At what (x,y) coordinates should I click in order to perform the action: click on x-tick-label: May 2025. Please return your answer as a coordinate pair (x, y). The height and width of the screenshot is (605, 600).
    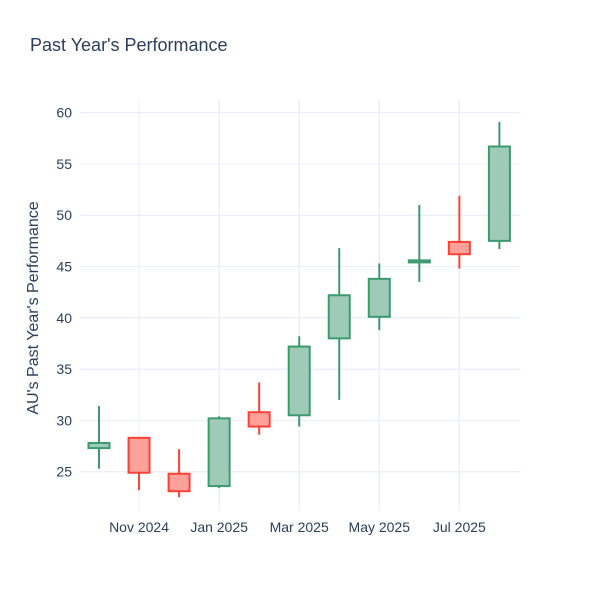
    Looking at the image, I should click on (380, 527).